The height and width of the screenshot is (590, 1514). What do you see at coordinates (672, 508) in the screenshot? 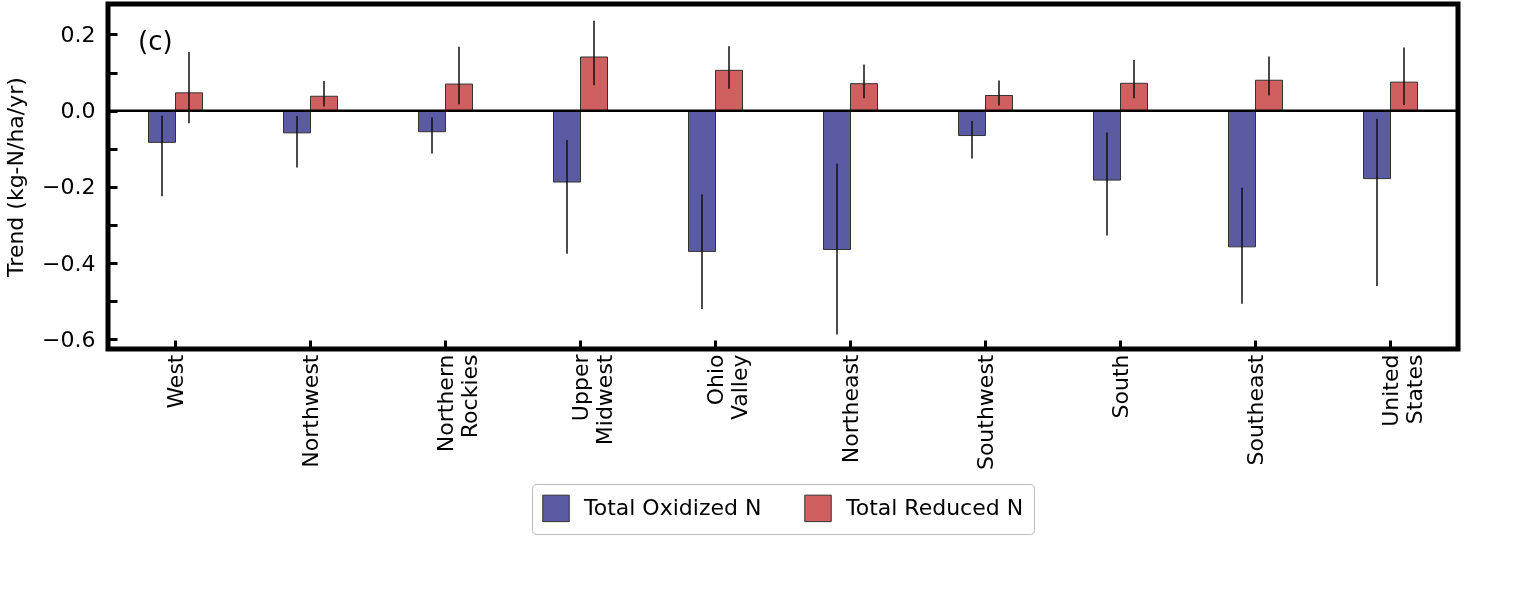
I see `legend-label: Total Oxidized N` at bounding box center [672, 508].